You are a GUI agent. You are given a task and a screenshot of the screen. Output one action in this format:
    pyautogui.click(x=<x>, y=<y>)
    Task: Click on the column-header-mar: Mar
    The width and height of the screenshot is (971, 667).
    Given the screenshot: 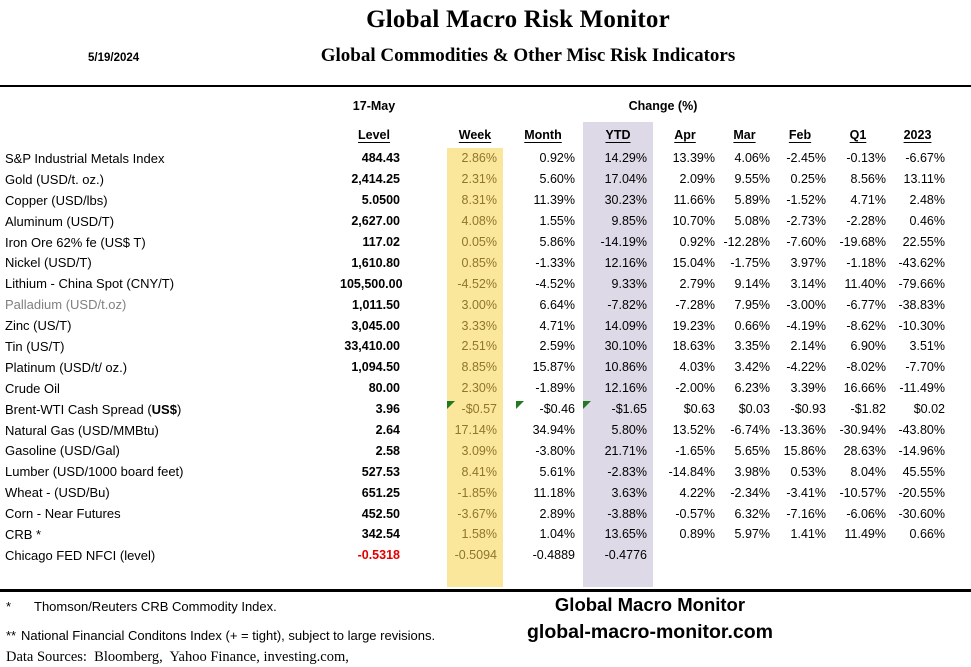 What is the action you would take?
    pyautogui.click(x=744, y=135)
    